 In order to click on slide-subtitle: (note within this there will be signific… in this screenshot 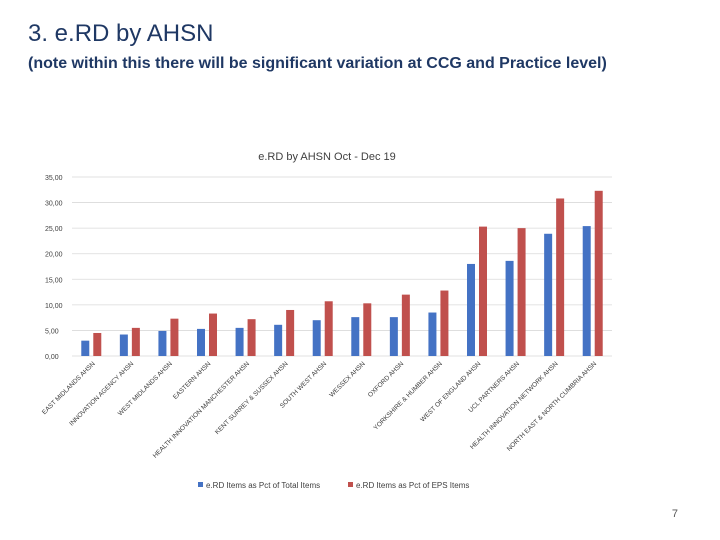, I will do `click(317, 63)`.